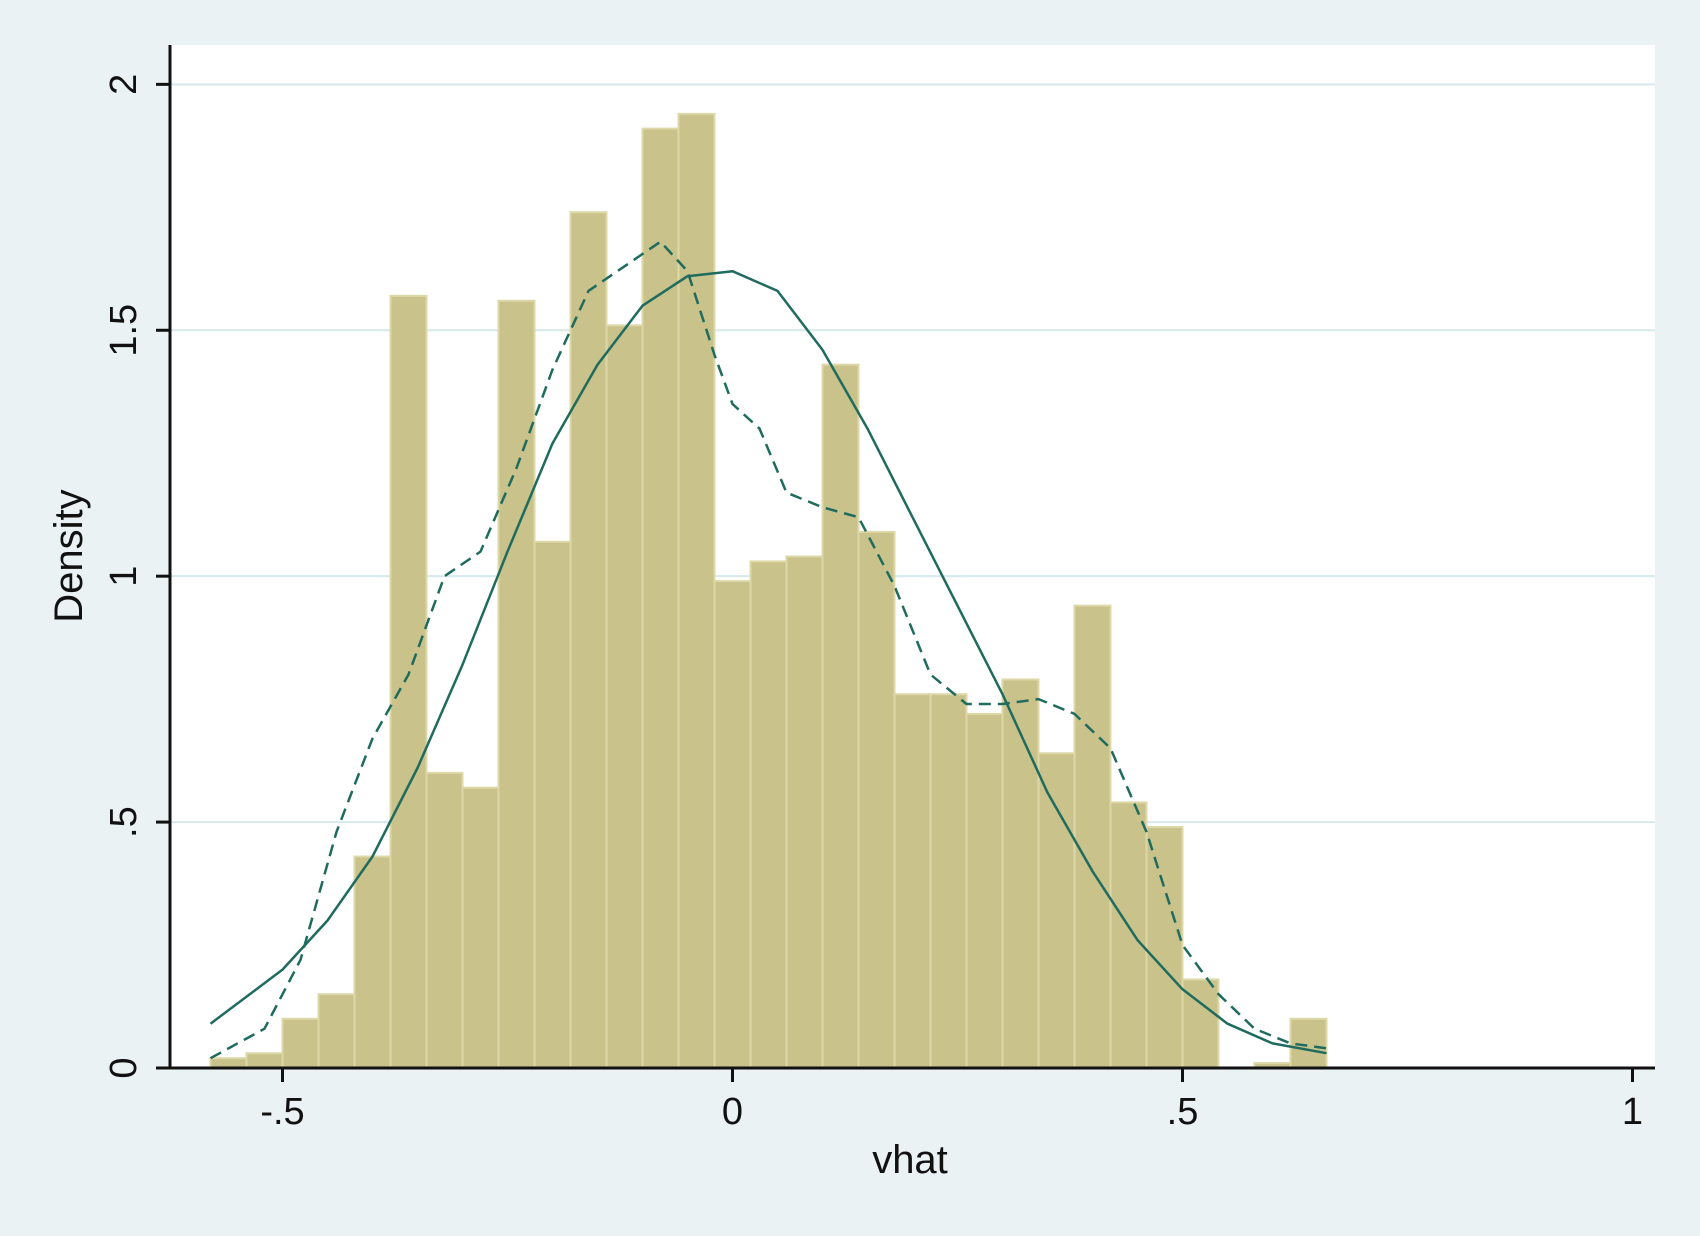 Image resolution: width=1700 pixels, height=1236 pixels. I want to click on y-tick-label: 2, so click(124, 84).